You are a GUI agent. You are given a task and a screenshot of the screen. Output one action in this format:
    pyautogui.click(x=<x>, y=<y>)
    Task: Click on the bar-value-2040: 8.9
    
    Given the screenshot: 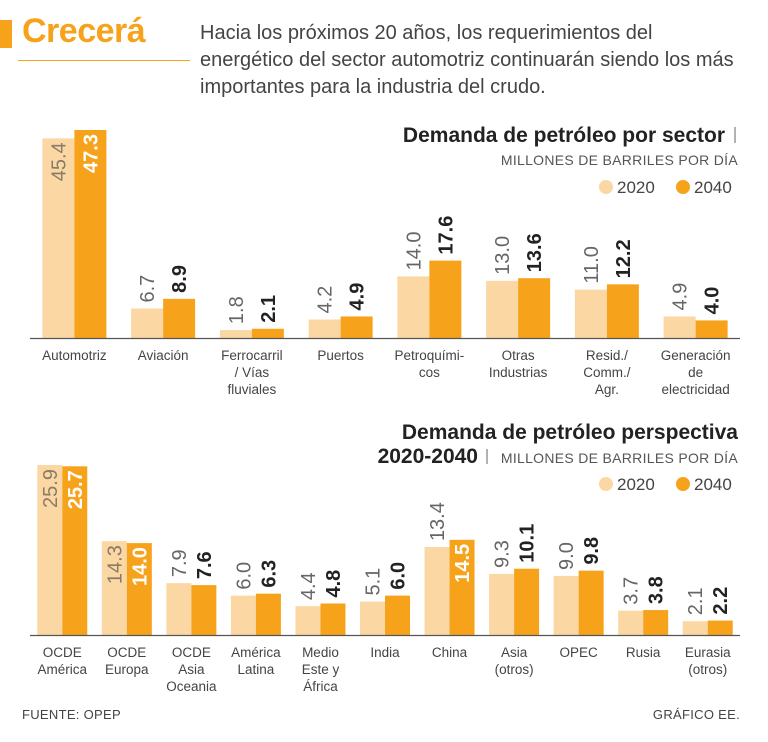 What is the action you would take?
    pyautogui.click(x=180, y=279)
    